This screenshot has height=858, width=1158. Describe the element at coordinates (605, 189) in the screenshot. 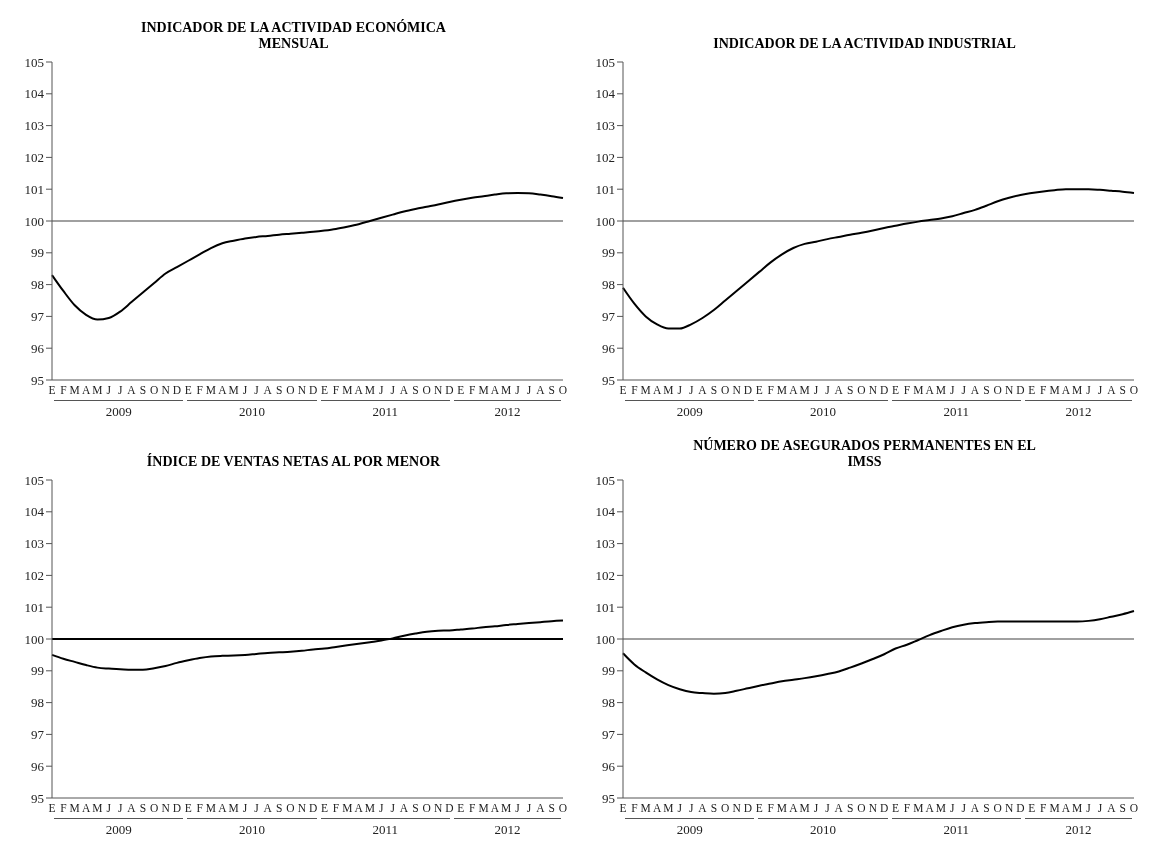

I see `y-tick-label: 101` at that location.